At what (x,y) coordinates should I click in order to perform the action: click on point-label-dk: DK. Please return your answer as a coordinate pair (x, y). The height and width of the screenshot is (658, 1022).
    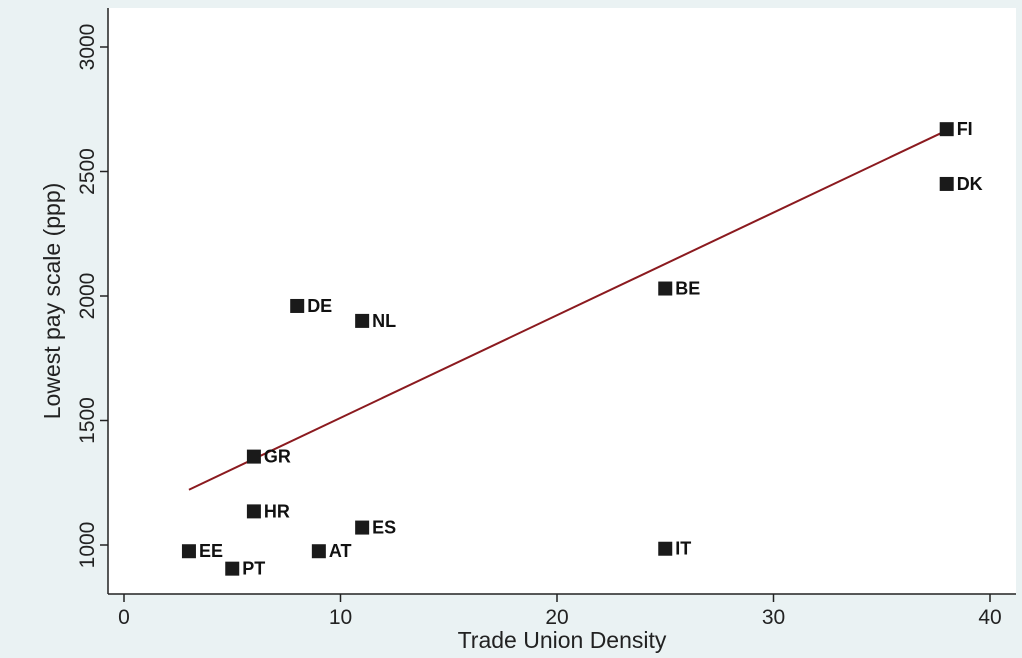
    Looking at the image, I should click on (970, 184).